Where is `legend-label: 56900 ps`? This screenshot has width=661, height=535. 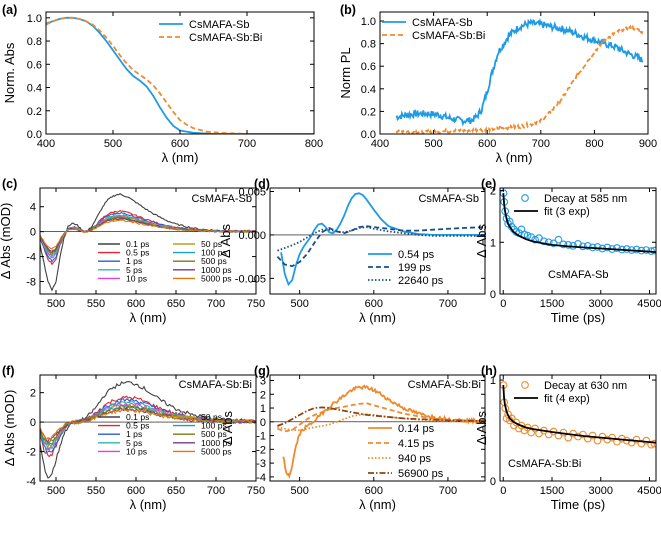
legend-label: 56900 ps is located at coordinates (421, 474).